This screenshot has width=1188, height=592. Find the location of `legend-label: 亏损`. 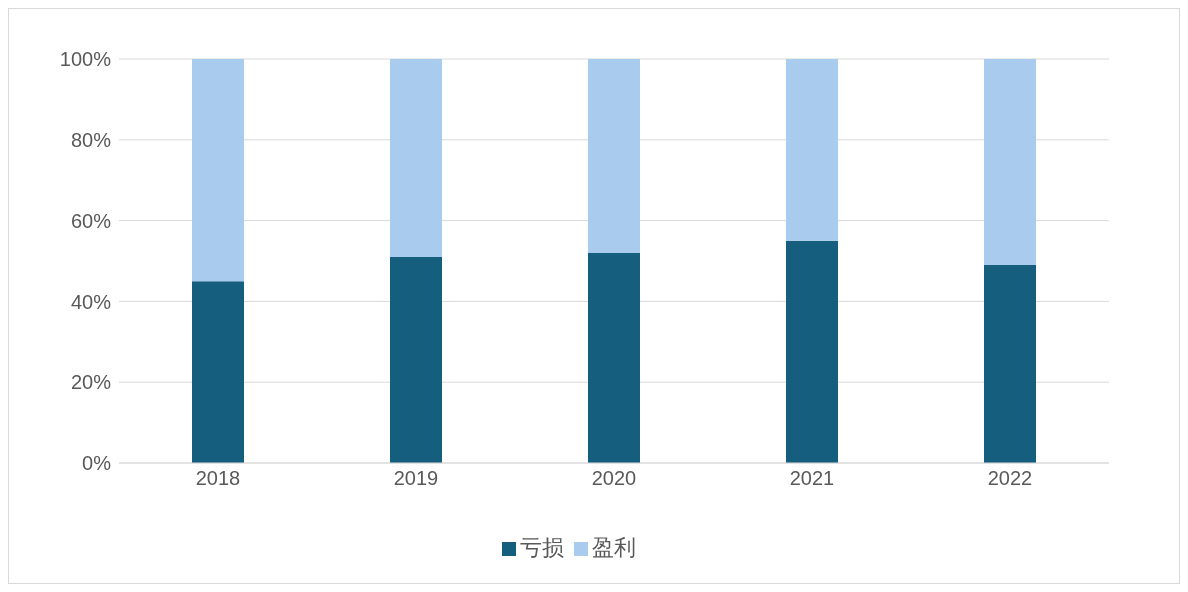

legend-label: 亏损 is located at coordinates (542, 547).